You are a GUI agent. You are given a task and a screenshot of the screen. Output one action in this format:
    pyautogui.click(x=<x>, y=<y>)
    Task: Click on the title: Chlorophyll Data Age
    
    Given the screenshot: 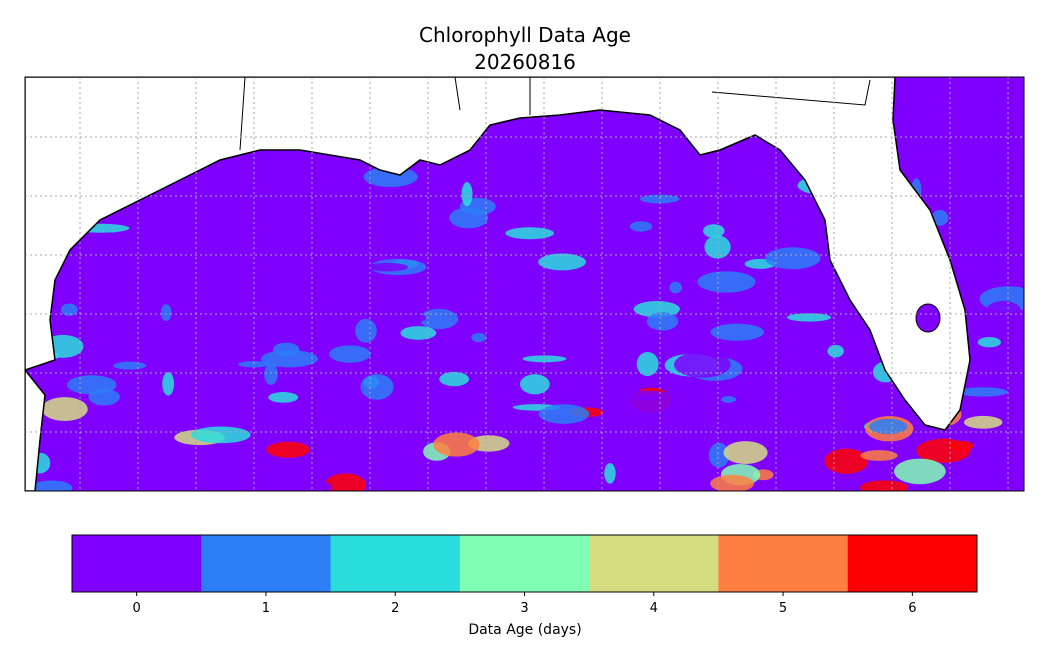 What is the action you would take?
    pyautogui.click(x=525, y=35)
    